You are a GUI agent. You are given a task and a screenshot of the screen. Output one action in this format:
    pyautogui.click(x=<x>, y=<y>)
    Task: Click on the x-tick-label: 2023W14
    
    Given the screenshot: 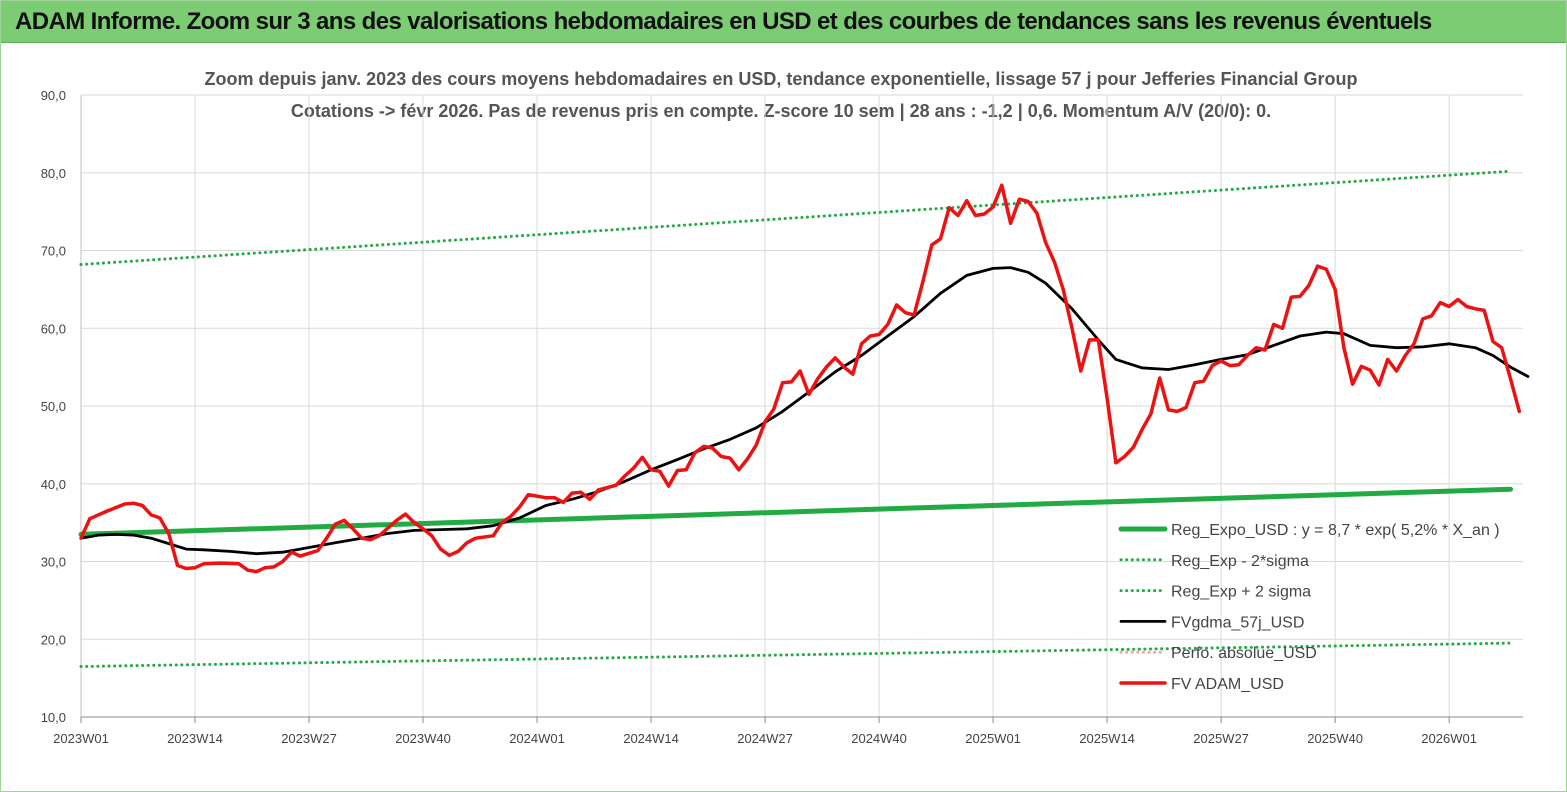 What is the action you would take?
    pyautogui.click(x=195, y=738)
    